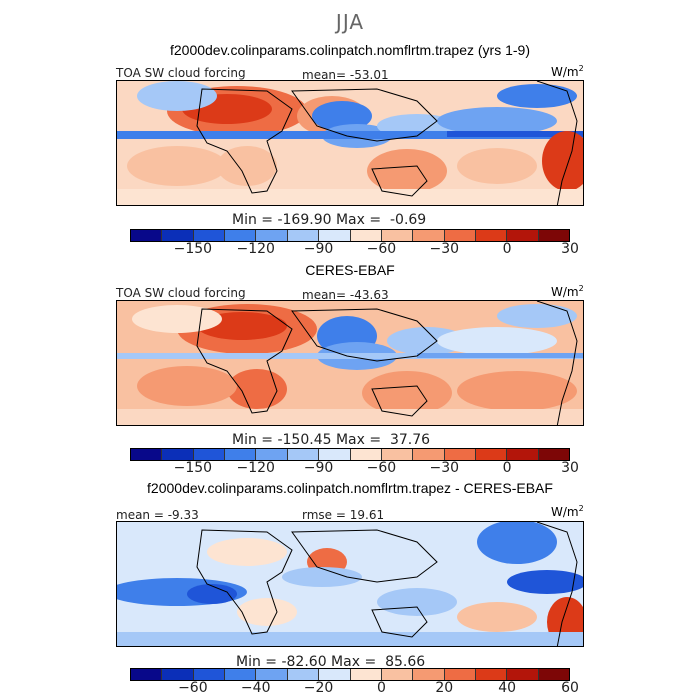  What do you see at coordinates (331, 662) in the screenshot?
I see `panel-3-min-max: Min = -82.60 Max = 85.66` at bounding box center [331, 662].